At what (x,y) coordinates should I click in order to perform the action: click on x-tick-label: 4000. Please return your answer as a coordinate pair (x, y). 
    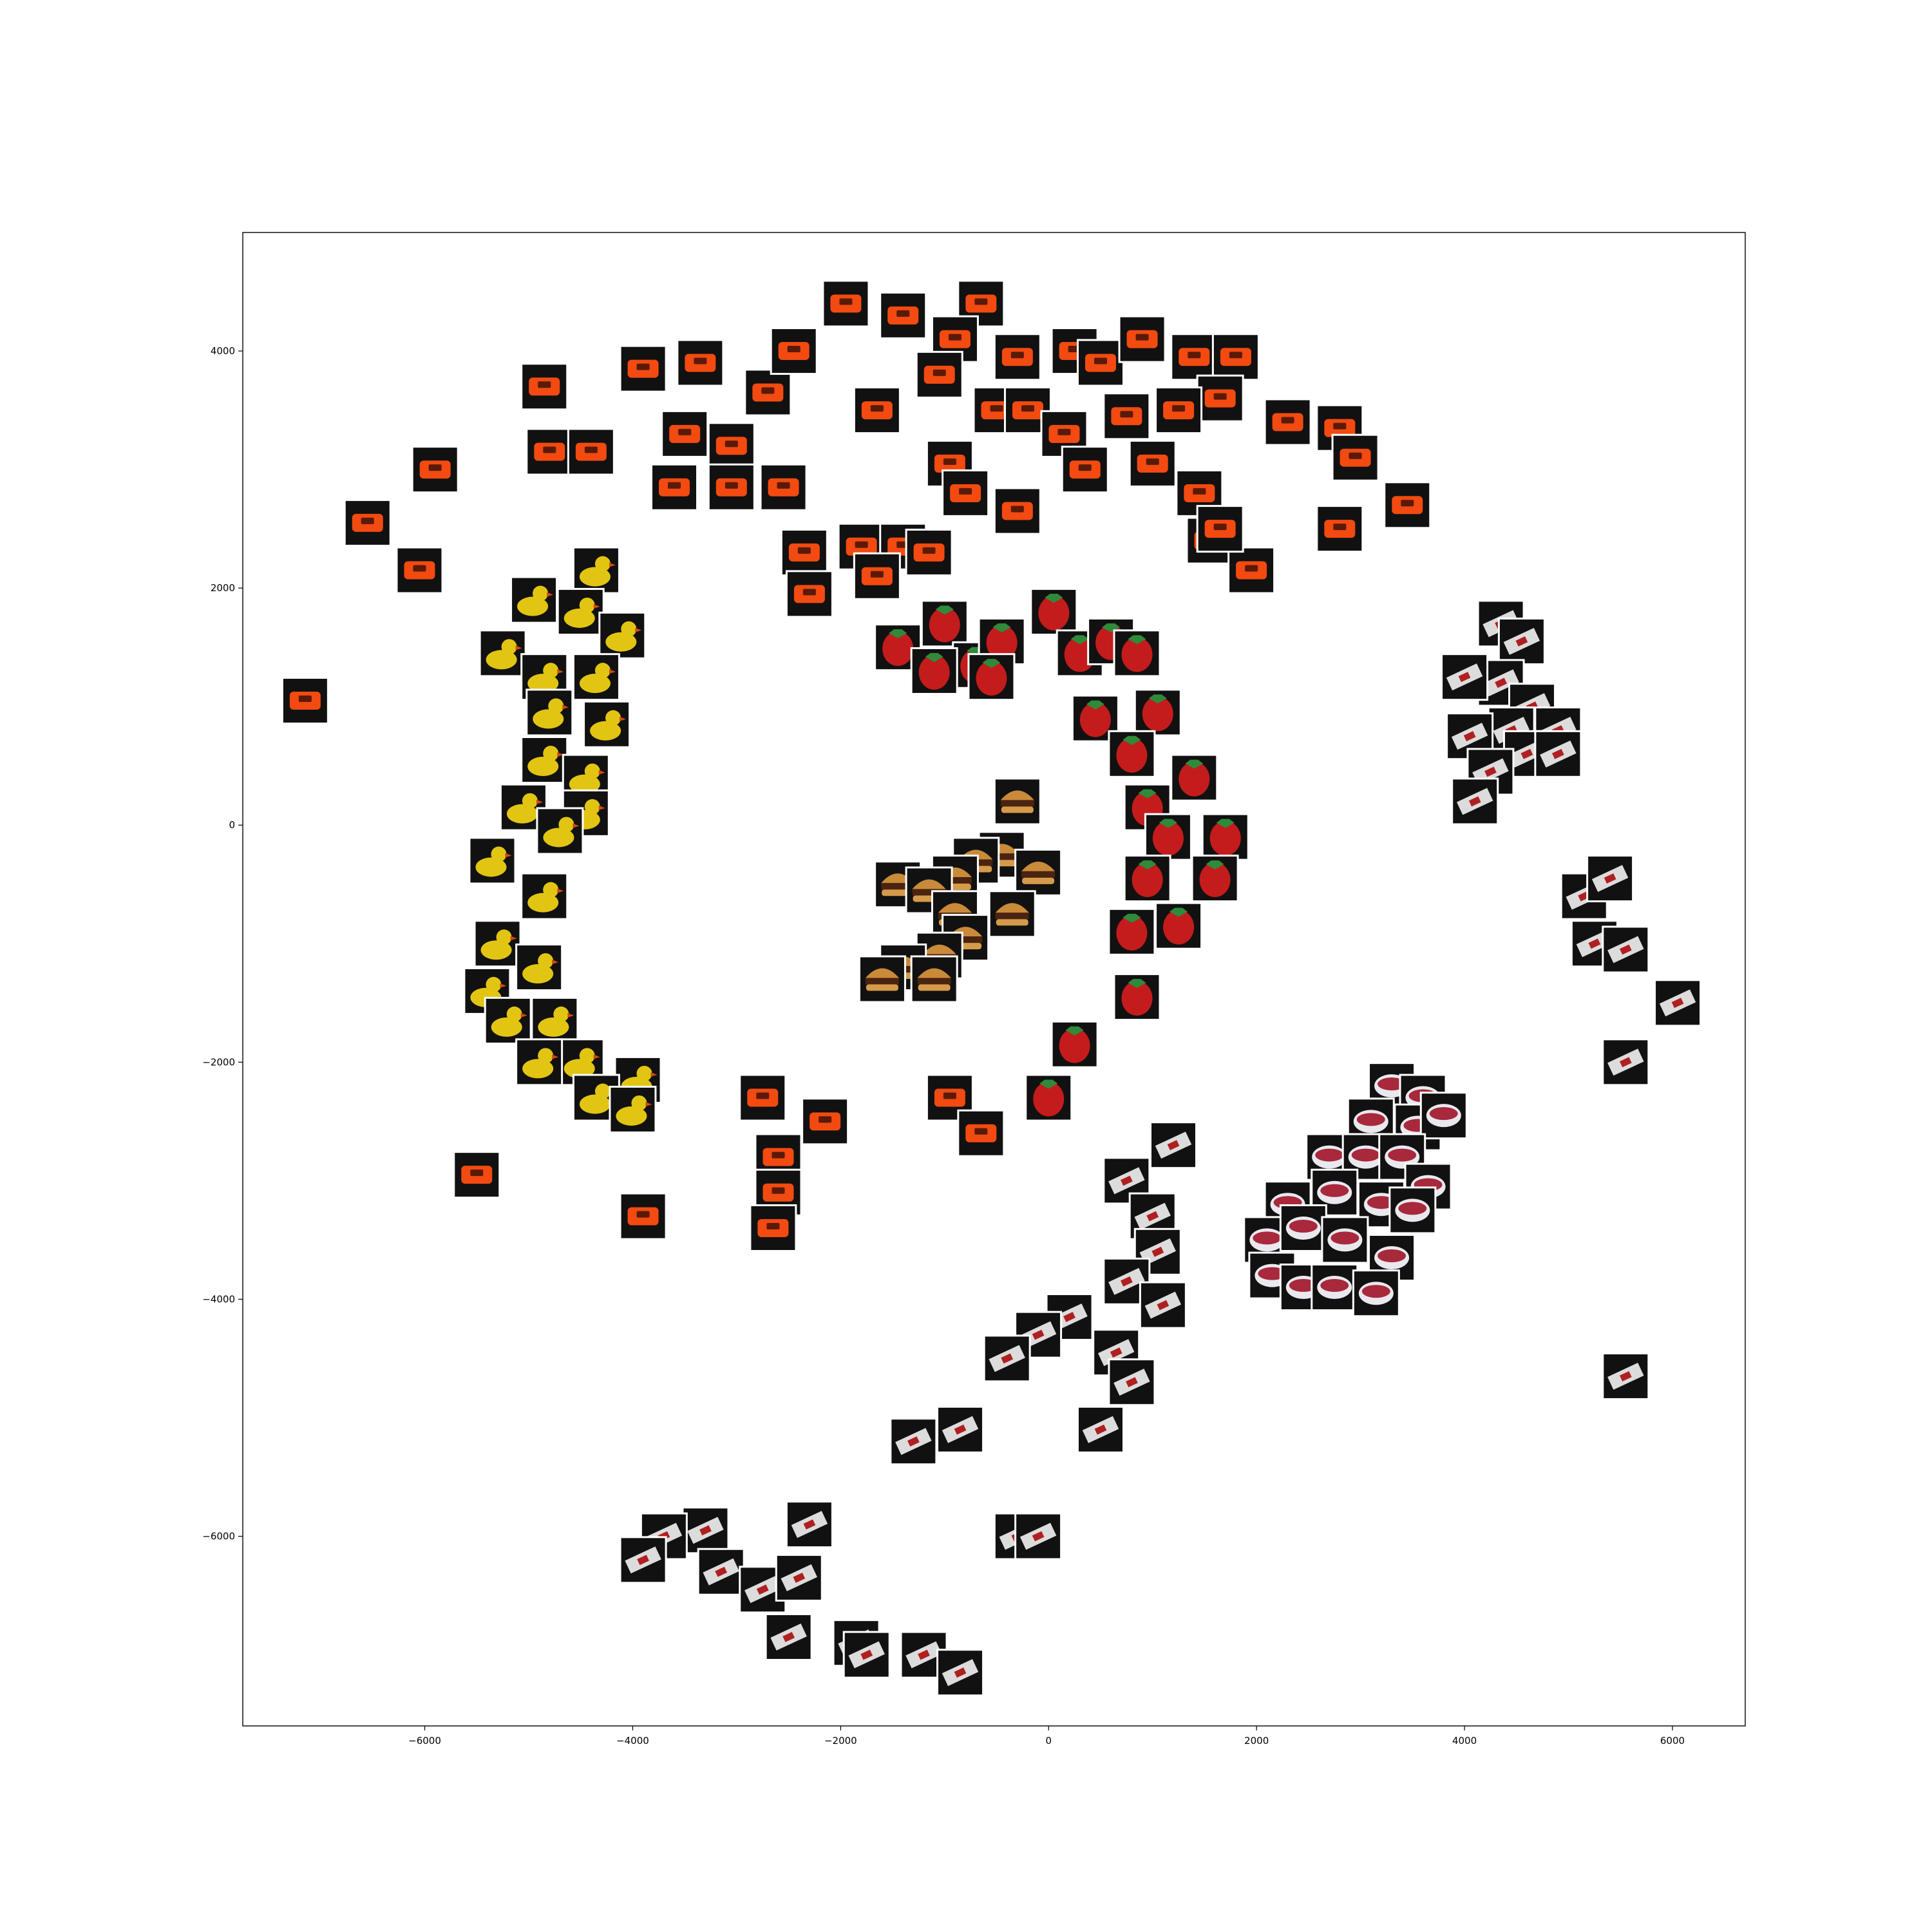
    Looking at the image, I should click on (1465, 1741).